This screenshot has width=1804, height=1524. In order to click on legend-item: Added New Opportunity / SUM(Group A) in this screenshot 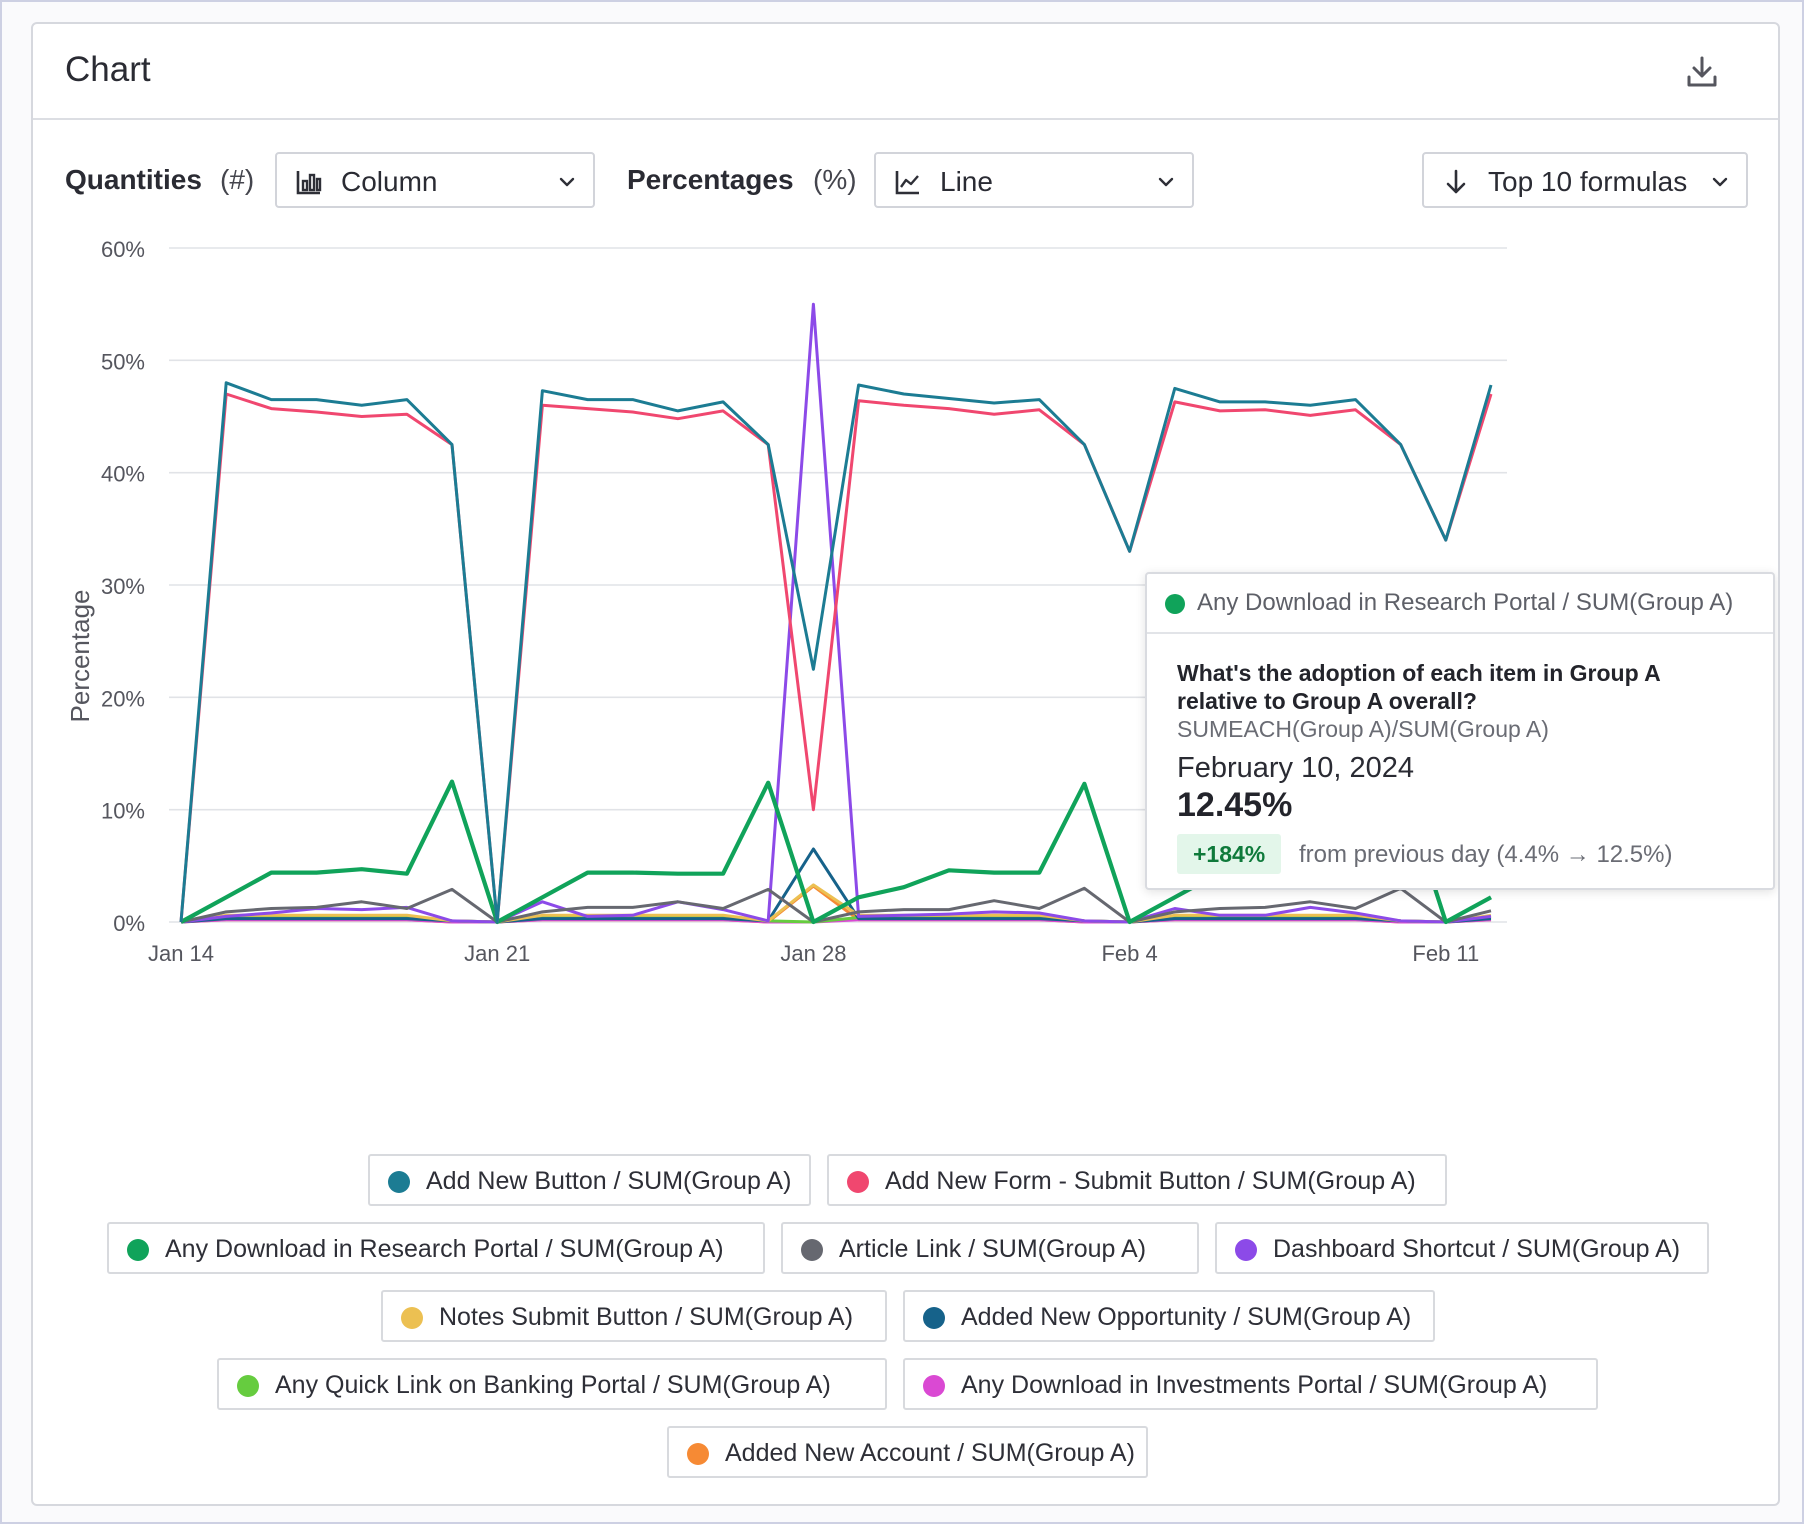, I will do `click(1169, 1316)`.